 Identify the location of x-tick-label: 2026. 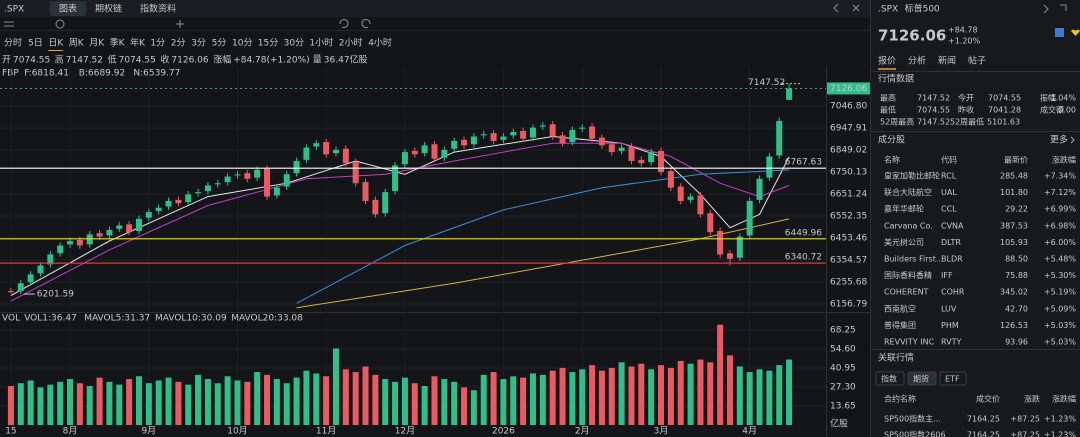
(503, 432).